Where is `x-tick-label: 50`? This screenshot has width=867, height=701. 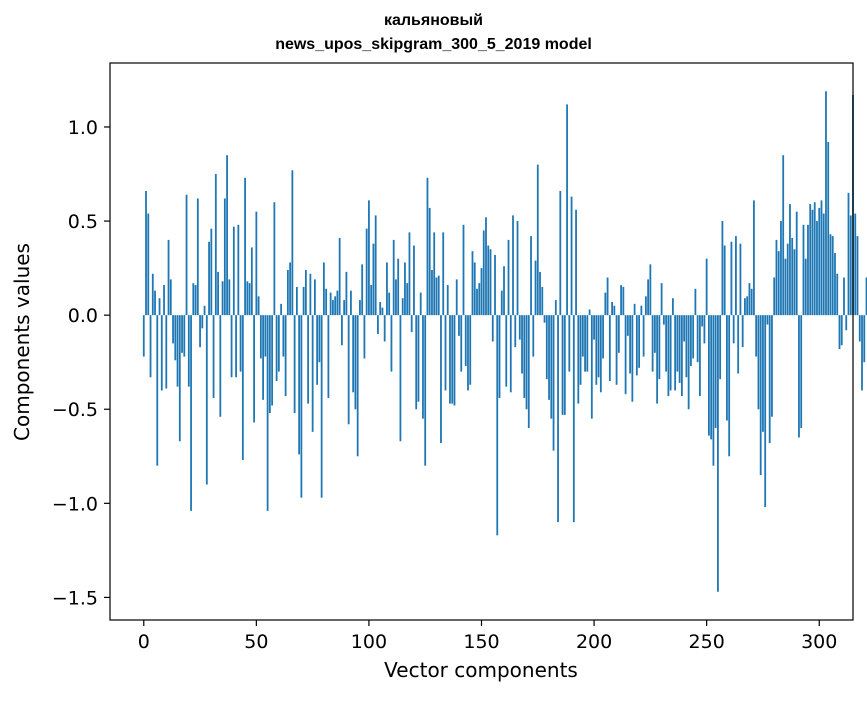
x-tick-label: 50 is located at coordinates (256, 642).